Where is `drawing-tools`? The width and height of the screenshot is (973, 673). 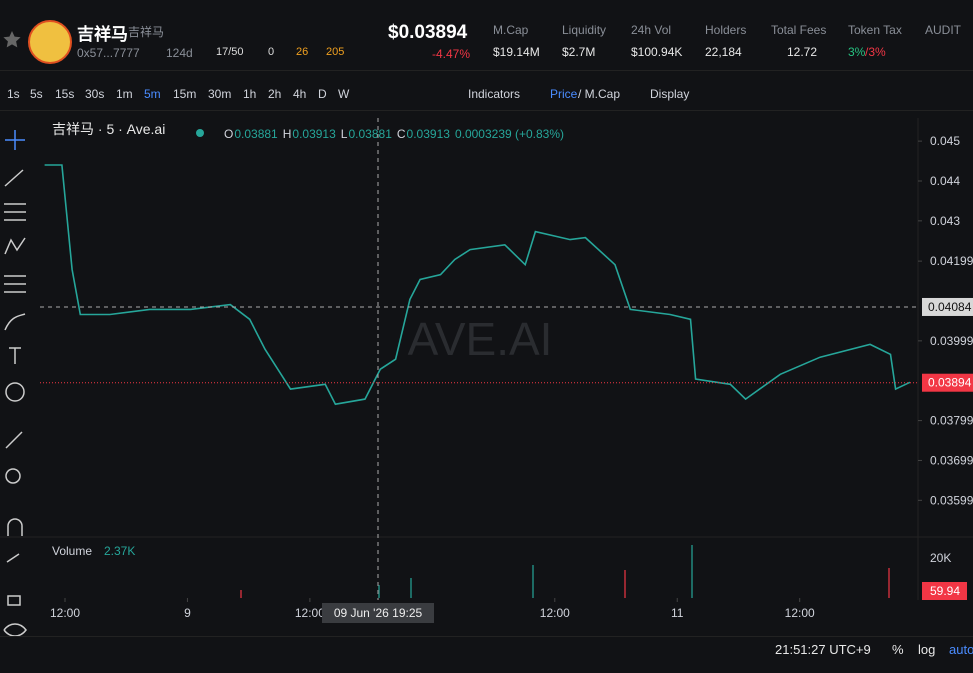 drawing-tools is located at coordinates (17, 383).